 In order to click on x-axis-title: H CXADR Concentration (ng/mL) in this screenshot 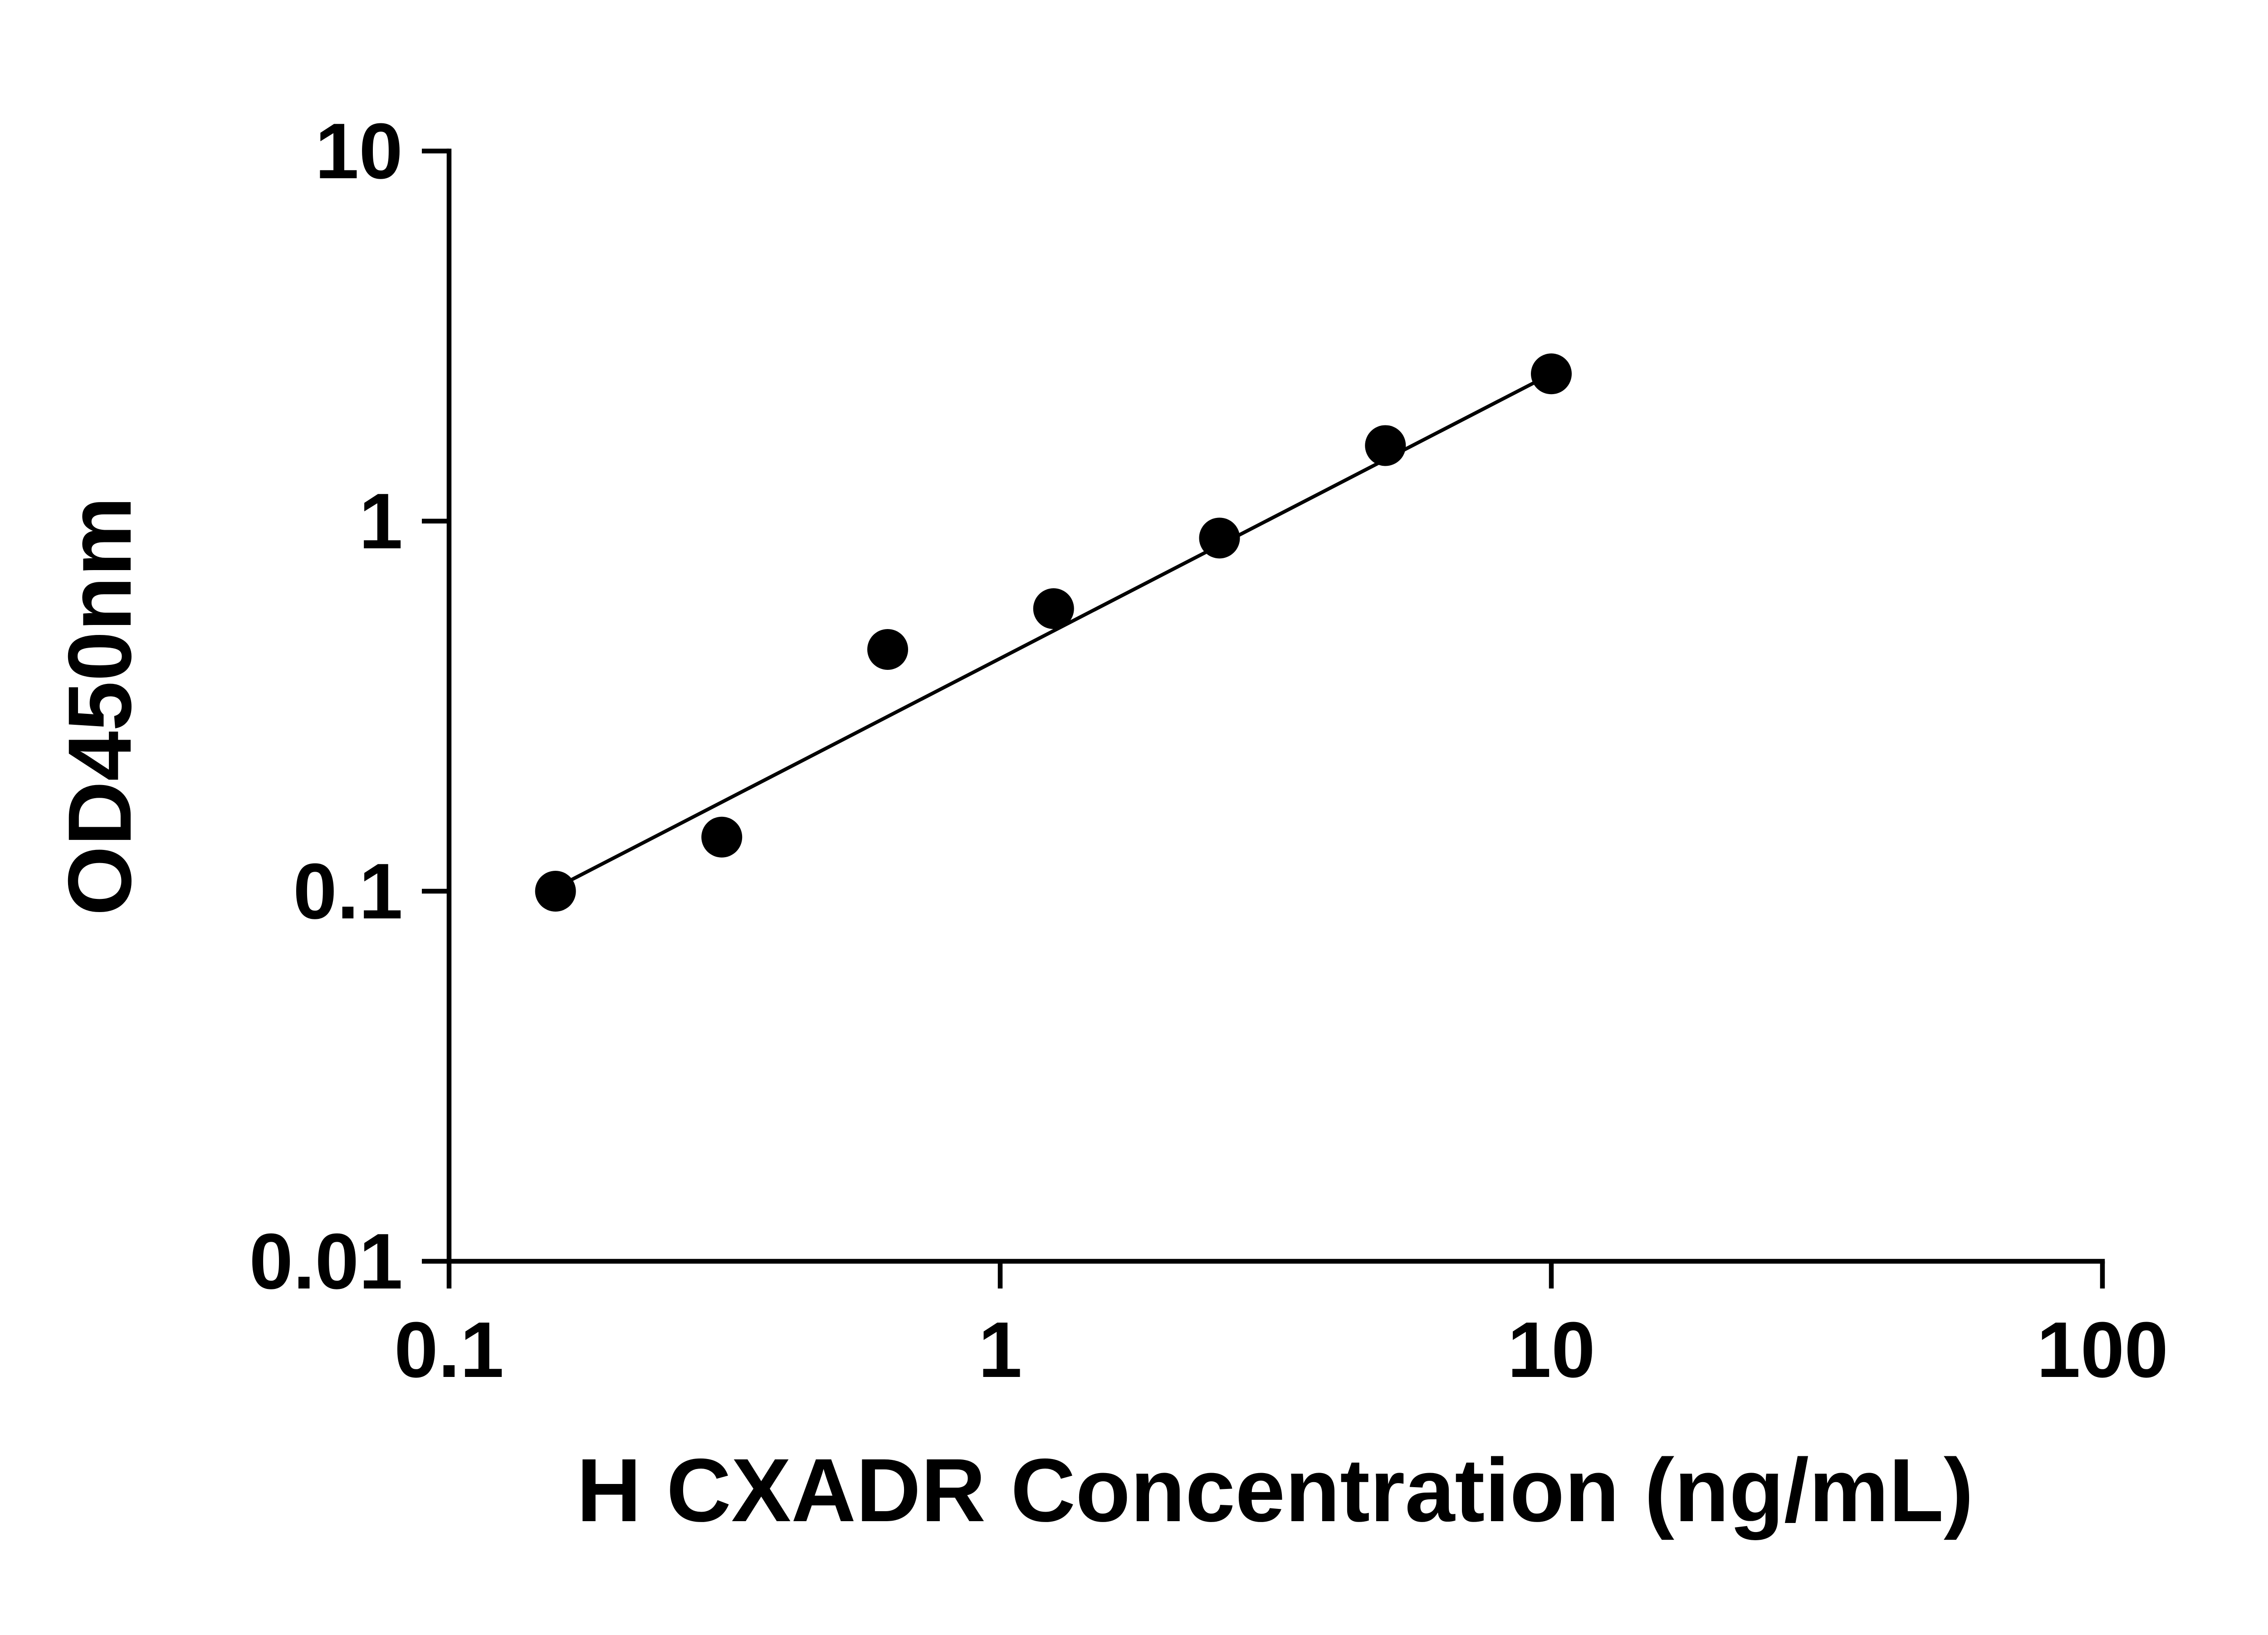, I will do `click(1275, 1490)`.